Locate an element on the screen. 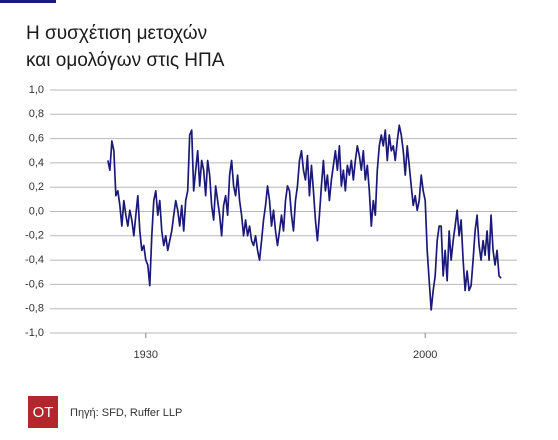 The height and width of the screenshot is (440, 558). chart-title: και ομολόγων στις ΗΠΑ is located at coordinates (125, 60).